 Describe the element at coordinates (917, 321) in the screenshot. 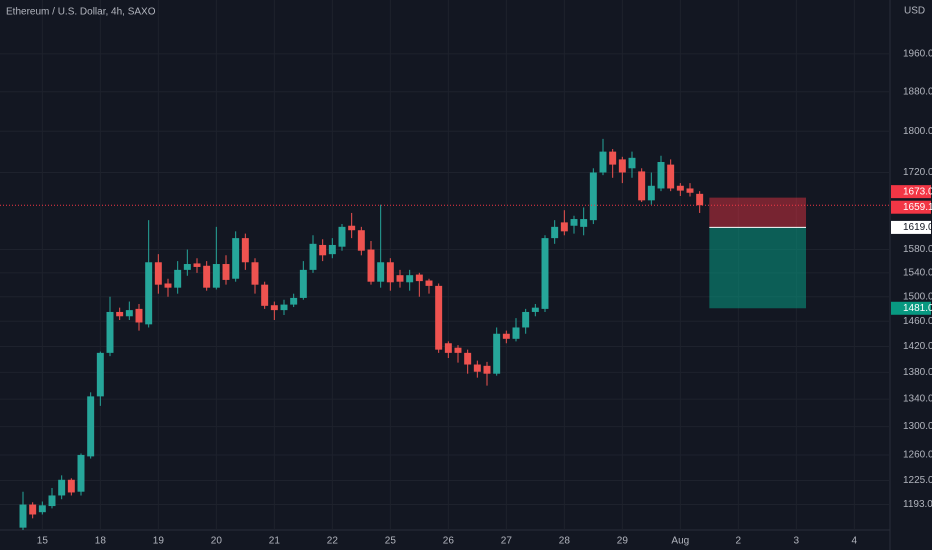

I see `y-tick-label: 1460.0` at that location.